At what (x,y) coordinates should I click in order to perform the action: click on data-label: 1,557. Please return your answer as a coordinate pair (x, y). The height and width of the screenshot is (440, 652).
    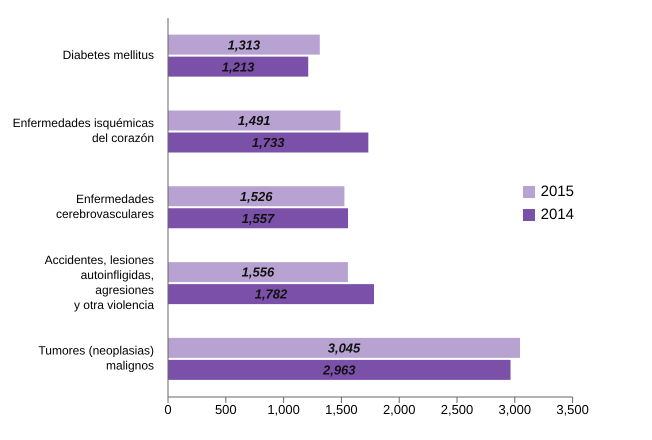
    Looking at the image, I should click on (259, 218).